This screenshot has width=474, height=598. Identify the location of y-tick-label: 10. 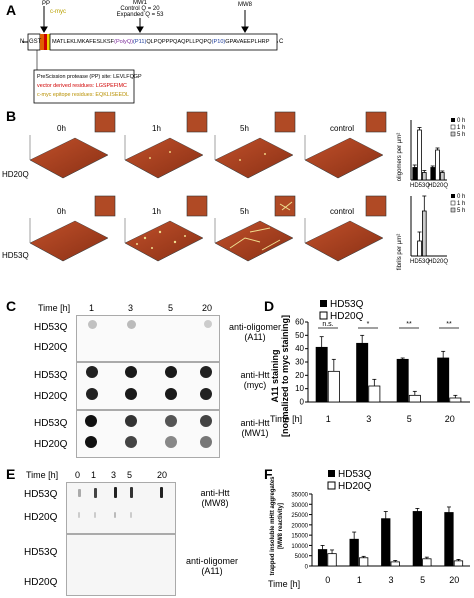
(299, 388).